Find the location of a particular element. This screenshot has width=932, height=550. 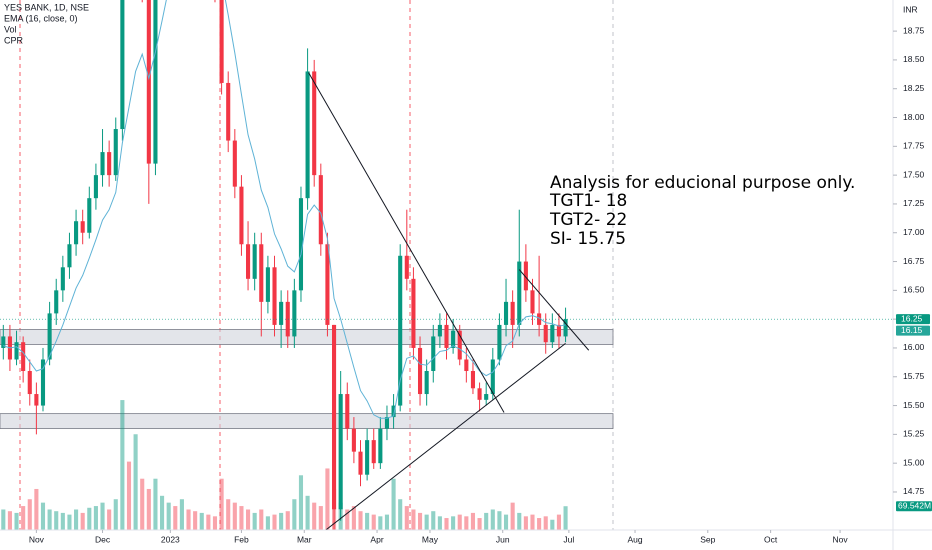

indicator-label: EMA (16, close, 0) is located at coordinates (41, 18).